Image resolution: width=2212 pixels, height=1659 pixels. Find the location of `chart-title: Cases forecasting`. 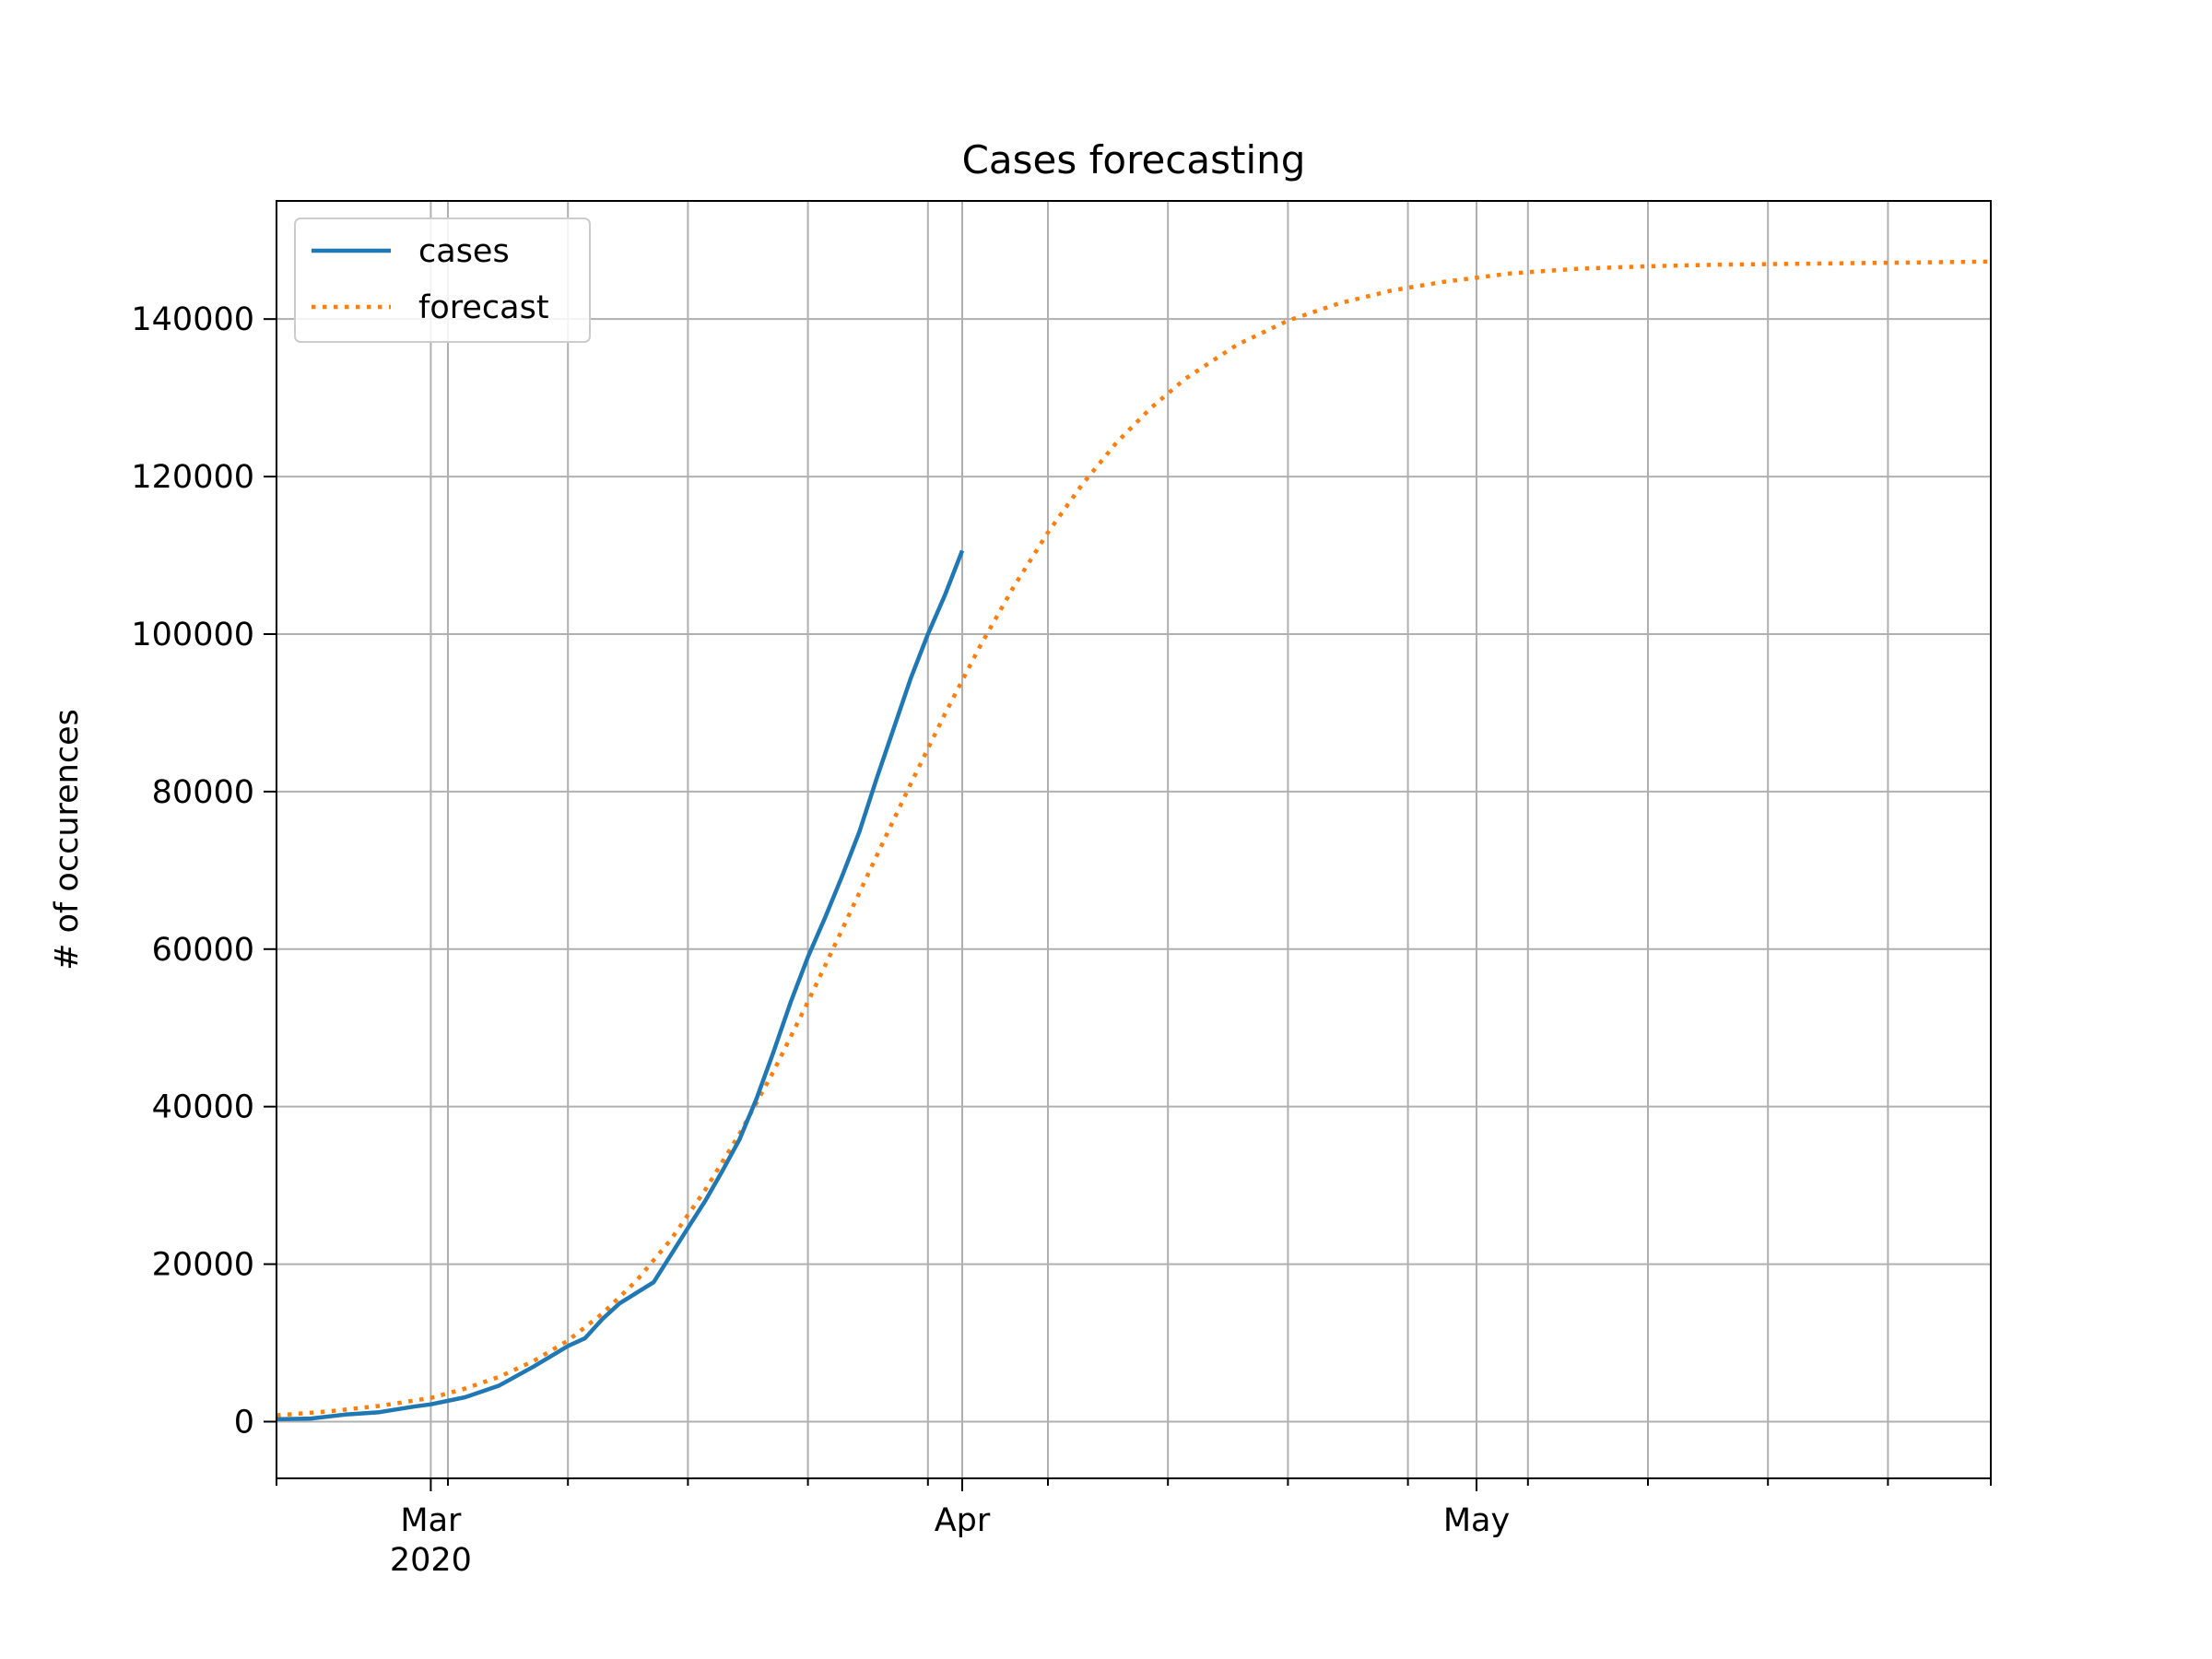

chart-title: Cases forecasting is located at coordinates (1134, 159).